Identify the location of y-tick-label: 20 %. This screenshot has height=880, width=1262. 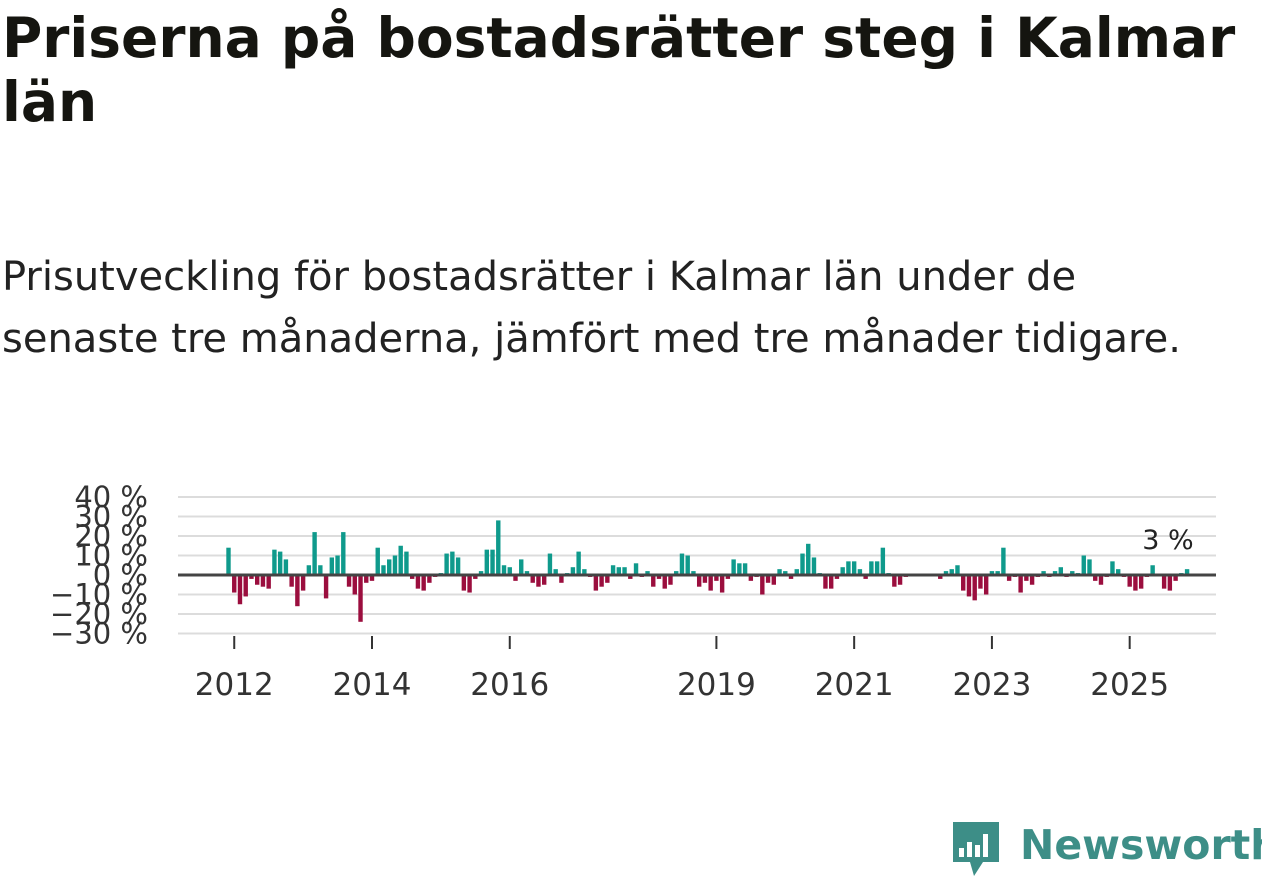
(111, 536).